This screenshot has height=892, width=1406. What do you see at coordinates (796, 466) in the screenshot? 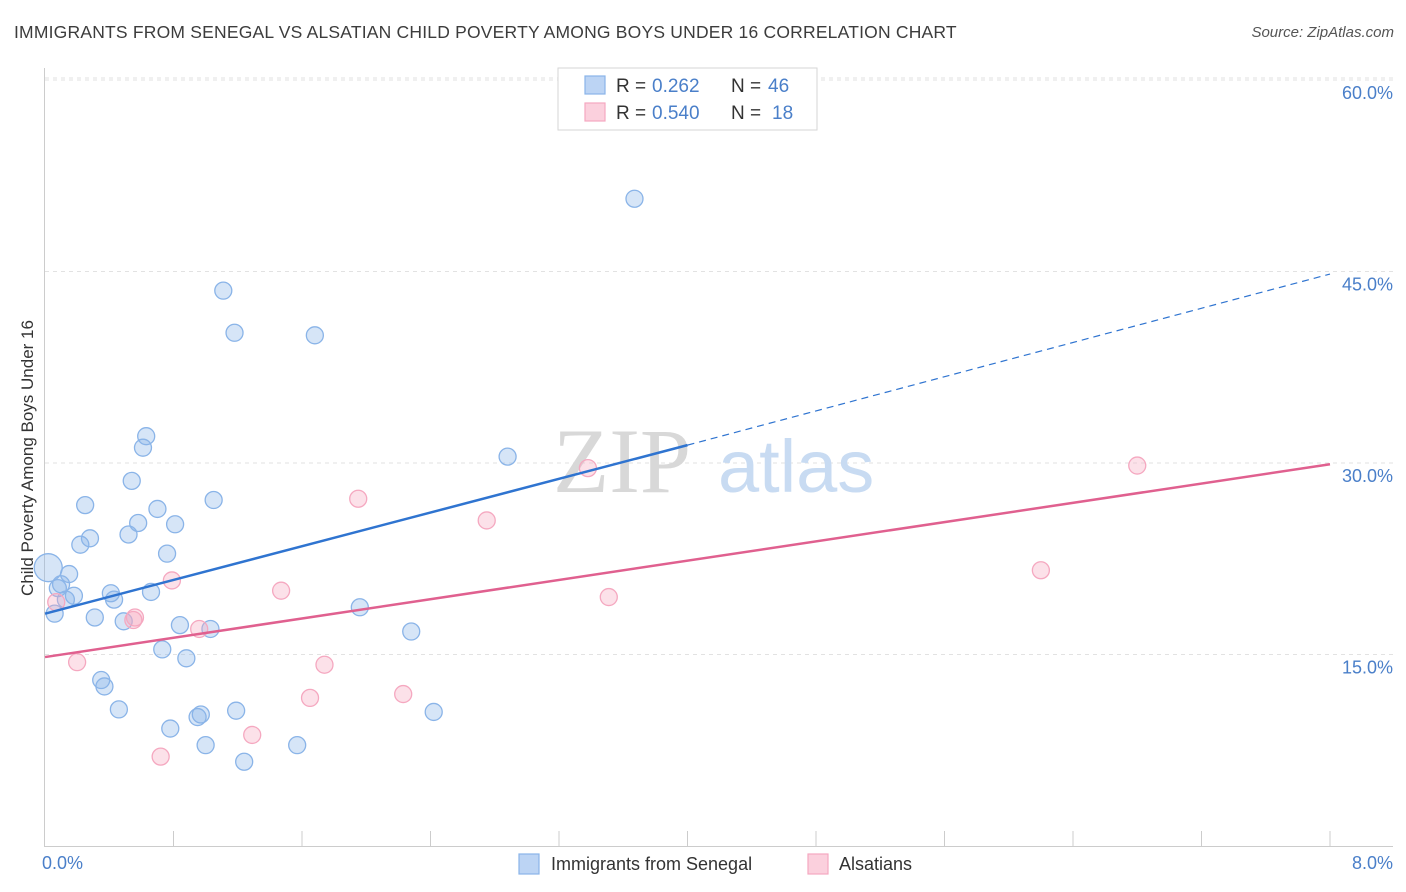
I see `watermark-atlas: atlas` at bounding box center [796, 466].